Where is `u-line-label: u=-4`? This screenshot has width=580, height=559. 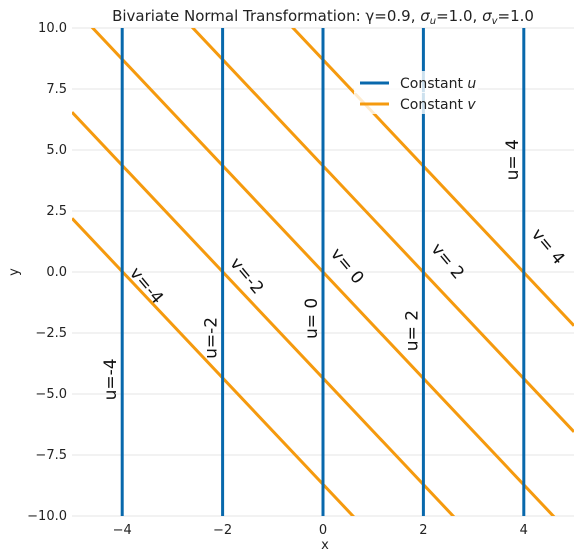 u-line-label: u=-4 is located at coordinates (111, 379).